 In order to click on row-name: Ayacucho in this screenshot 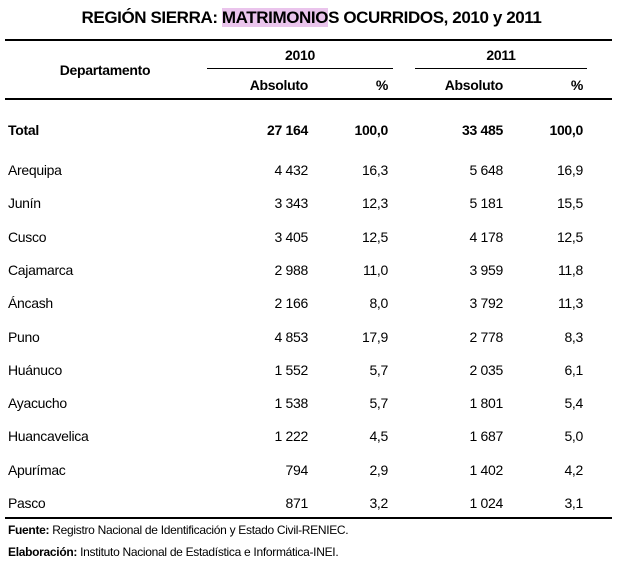, I will do `click(37, 403)`.